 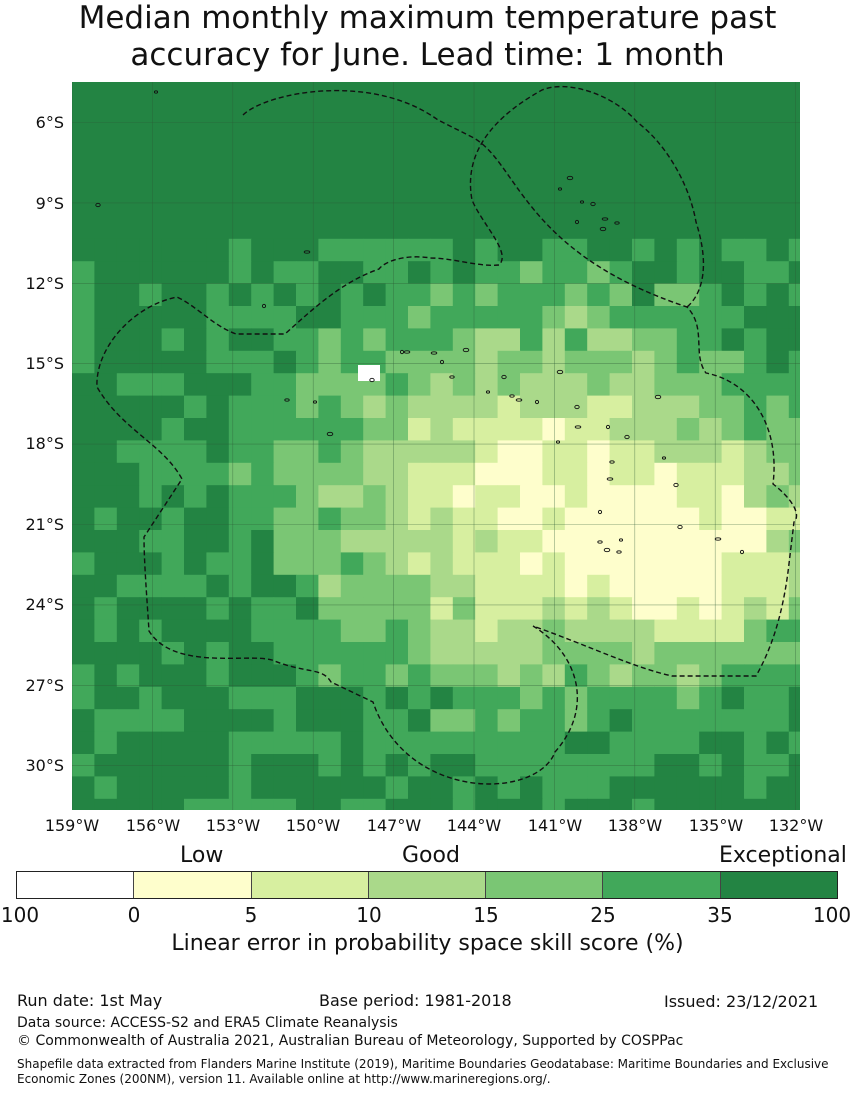 What do you see at coordinates (44, 443) in the screenshot?
I see `lat-tick-18s: 18°S` at bounding box center [44, 443].